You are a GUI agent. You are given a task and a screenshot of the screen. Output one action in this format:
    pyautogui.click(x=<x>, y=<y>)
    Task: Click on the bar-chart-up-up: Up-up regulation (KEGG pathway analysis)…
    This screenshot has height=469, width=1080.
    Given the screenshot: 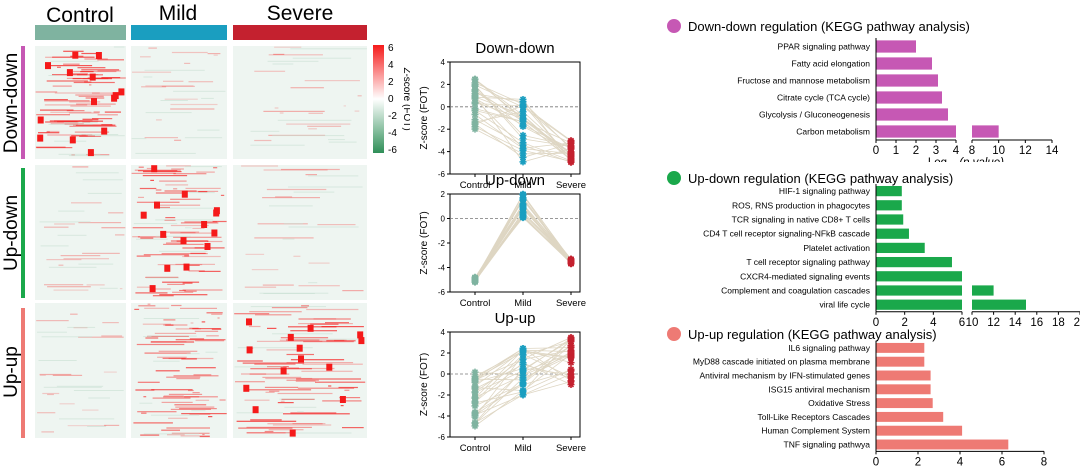 What is the action you would take?
    pyautogui.click(x=857, y=397)
    